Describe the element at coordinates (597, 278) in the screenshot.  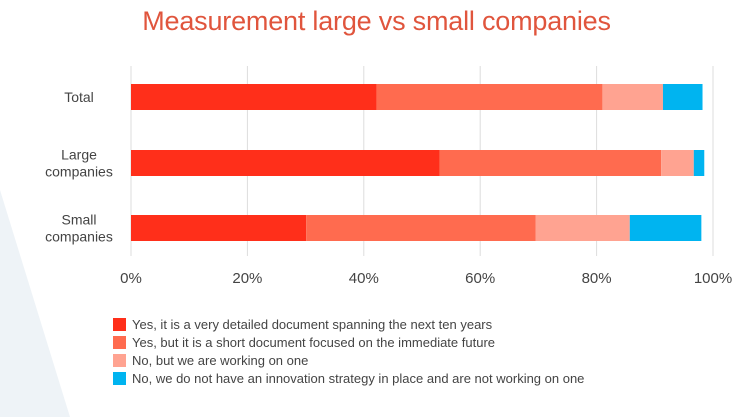
I see `x-tick-label: 80%` at that location.